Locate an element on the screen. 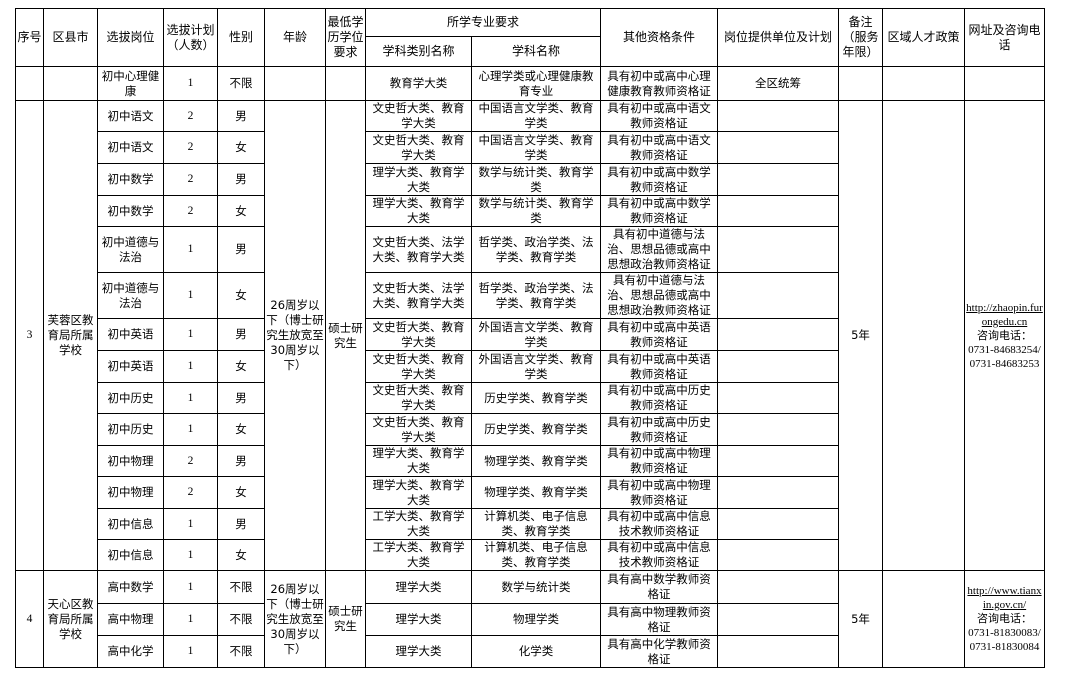  seq-cell-text: 4 is located at coordinates (29, 618).